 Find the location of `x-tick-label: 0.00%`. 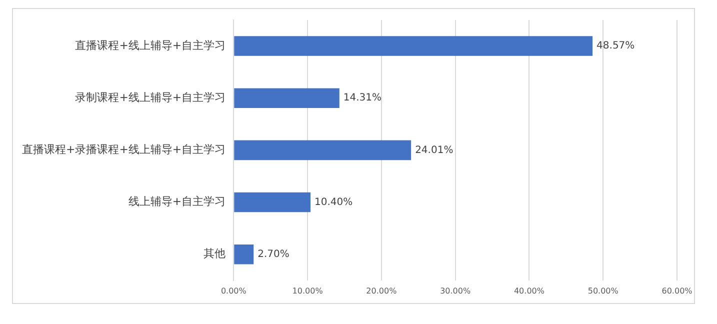

x-tick-label: 0.00% is located at coordinates (233, 291).